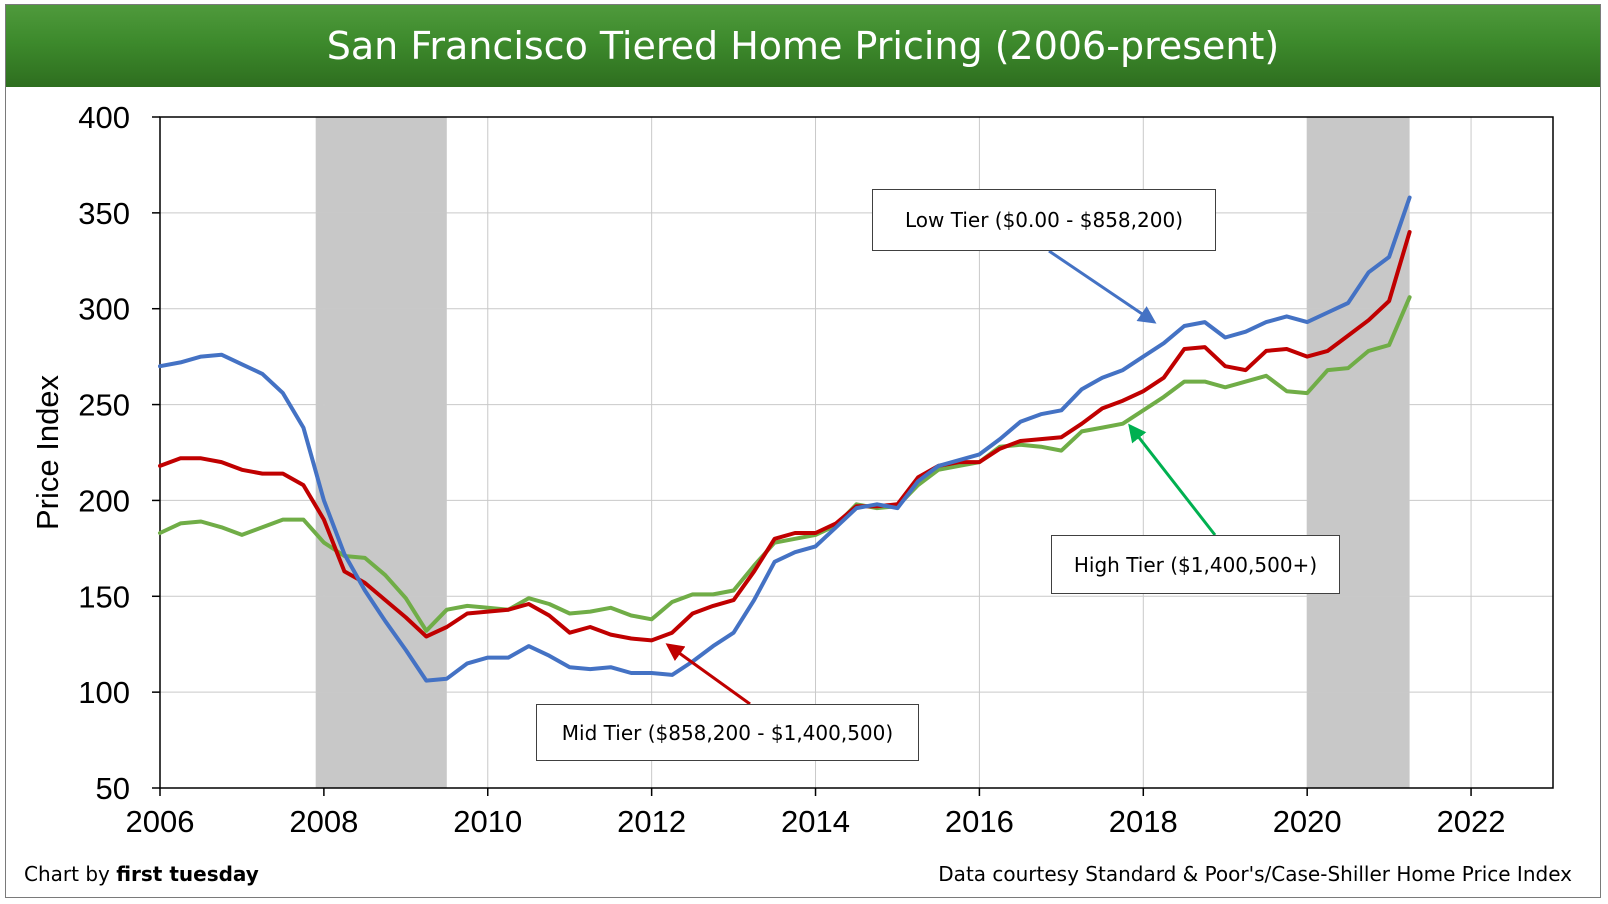 This screenshot has width=1608, height=904. I want to click on y-axis-label: Price Index, so click(47, 452).